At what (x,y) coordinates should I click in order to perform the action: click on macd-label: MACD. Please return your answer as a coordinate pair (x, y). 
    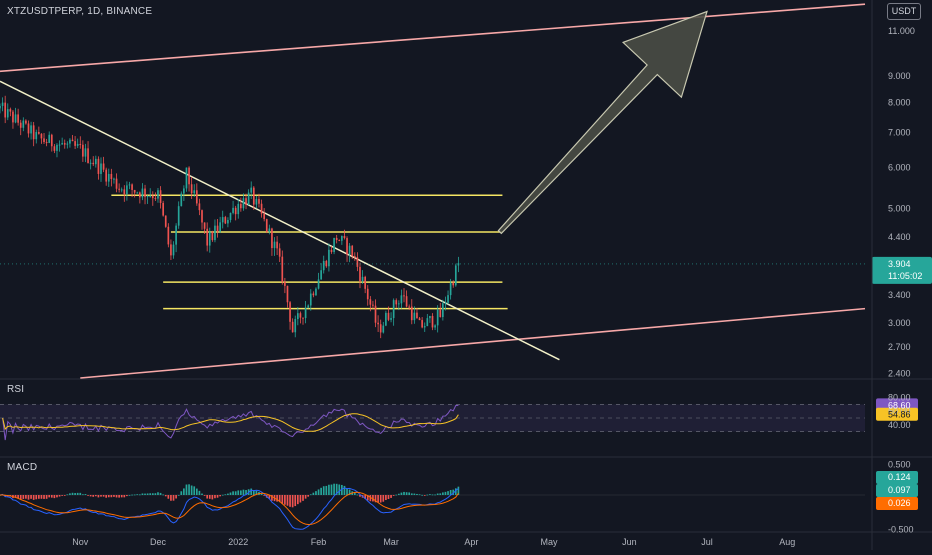
    Looking at the image, I should click on (22, 467).